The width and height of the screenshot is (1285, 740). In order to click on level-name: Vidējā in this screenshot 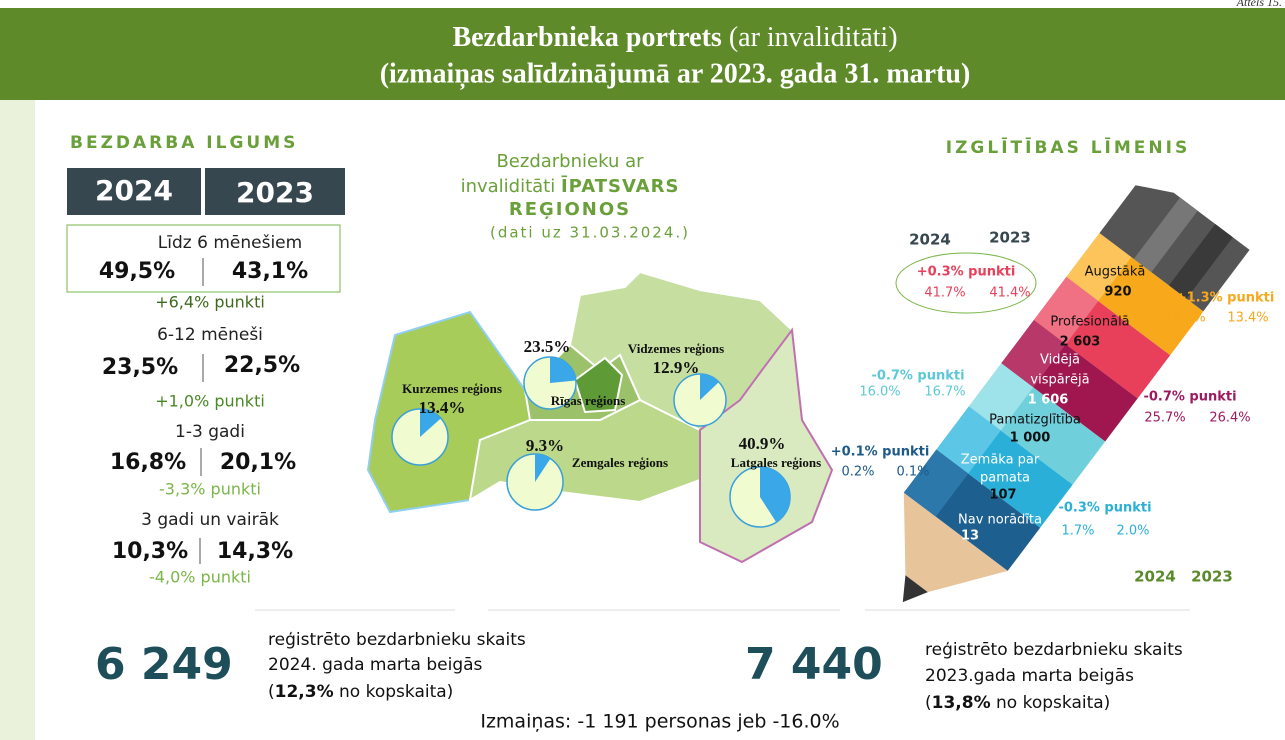, I will do `click(1060, 360)`.